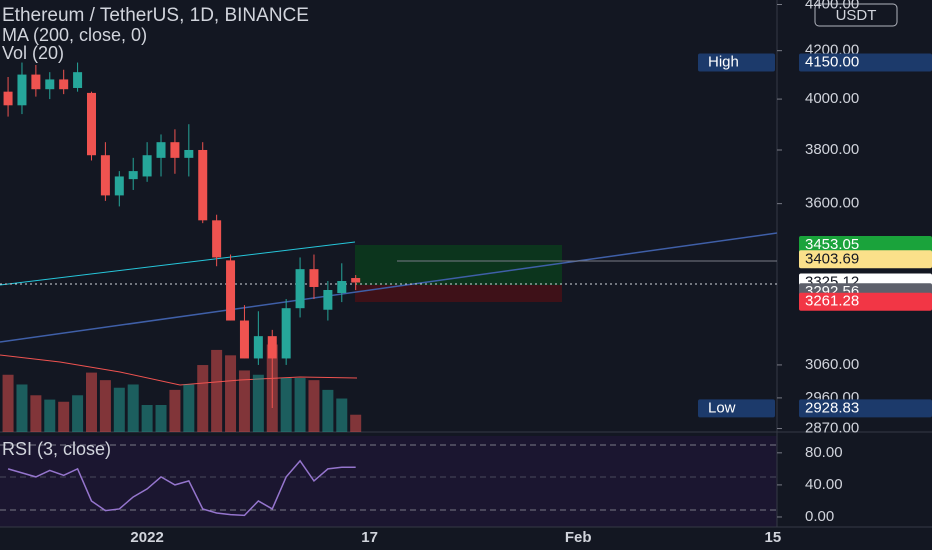 The height and width of the screenshot is (550, 932). Describe the element at coordinates (458, 293) in the screenshot. I see `long-stop` at that location.